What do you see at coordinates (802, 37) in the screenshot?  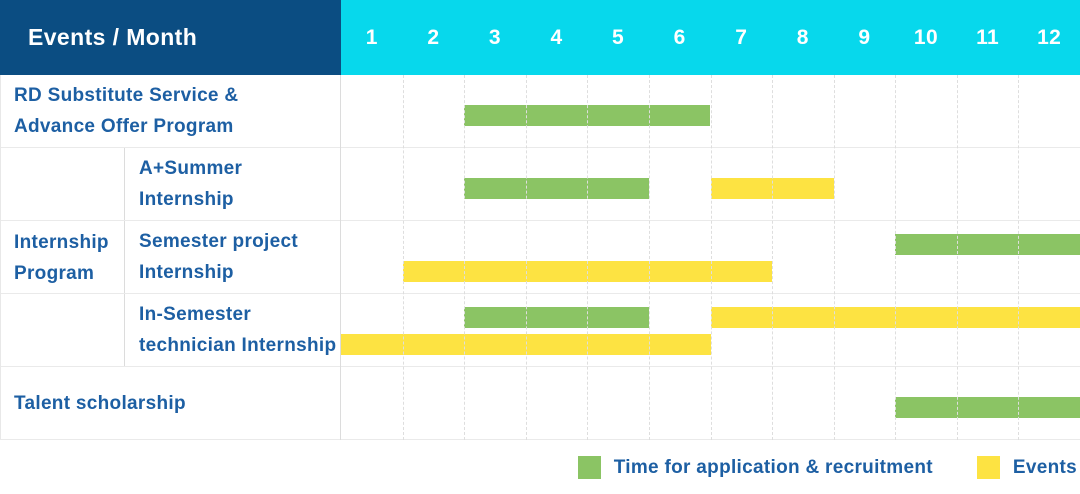 I see `month-header-cell: 8` at bounding box center [802, 37].